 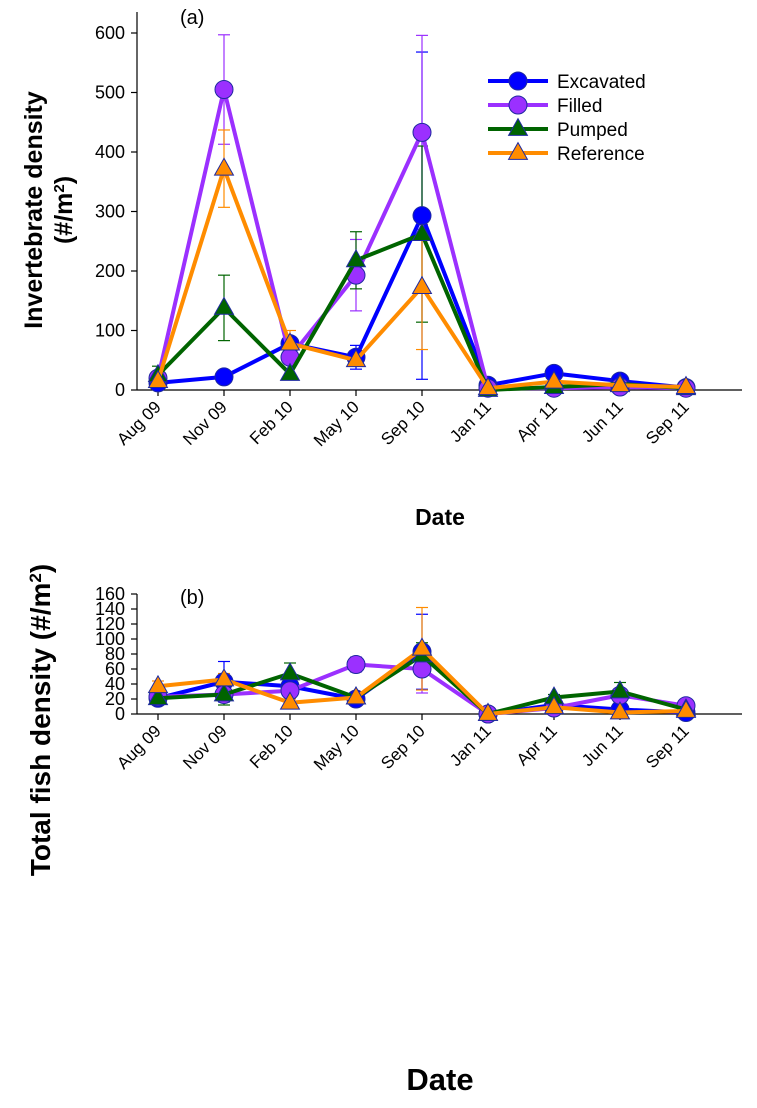 What do you see at coordinates (110, 271) in the screenshot?
I see `panel-a-y-tick-label: 200` at bounding box center [110, 271].